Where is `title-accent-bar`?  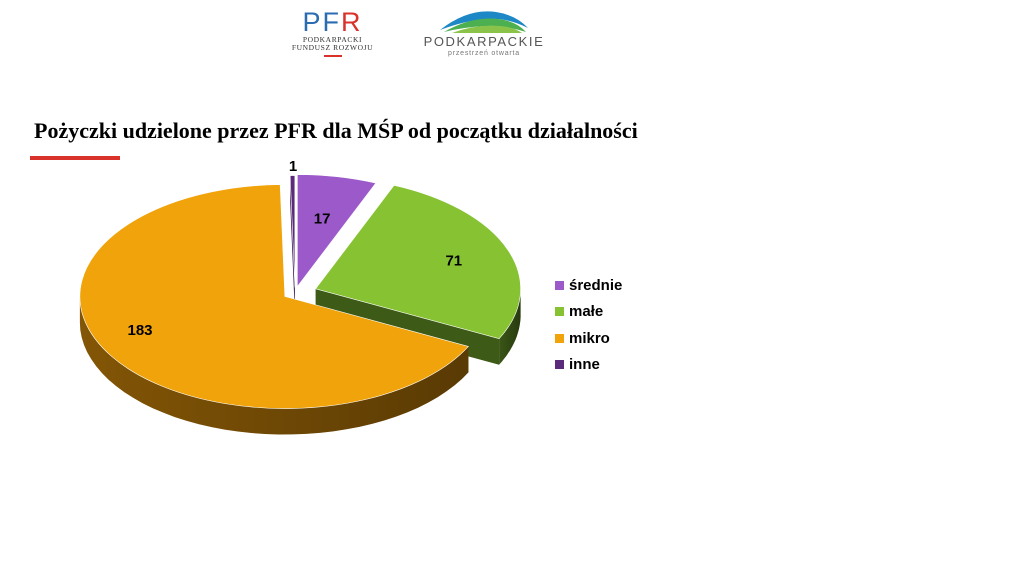
title-accent-bar is located at coordinates (75, 158).